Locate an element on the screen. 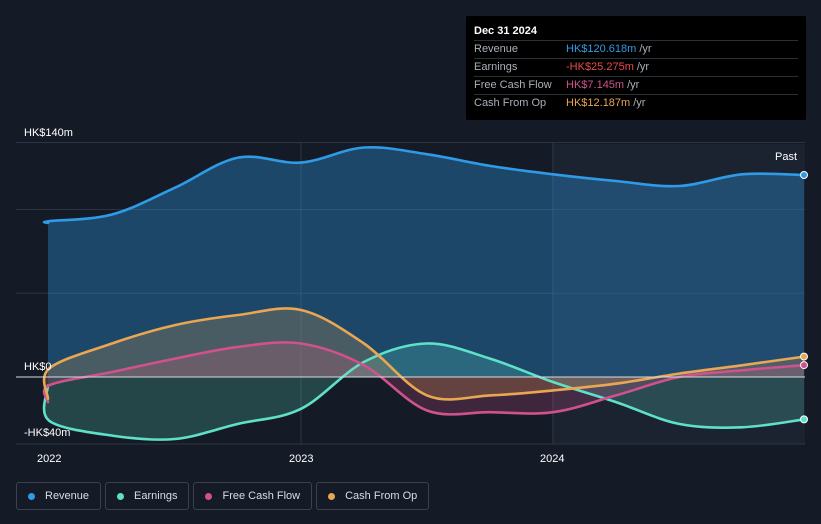  end-marker-cash-from-op is located at coordinates (804, 356).